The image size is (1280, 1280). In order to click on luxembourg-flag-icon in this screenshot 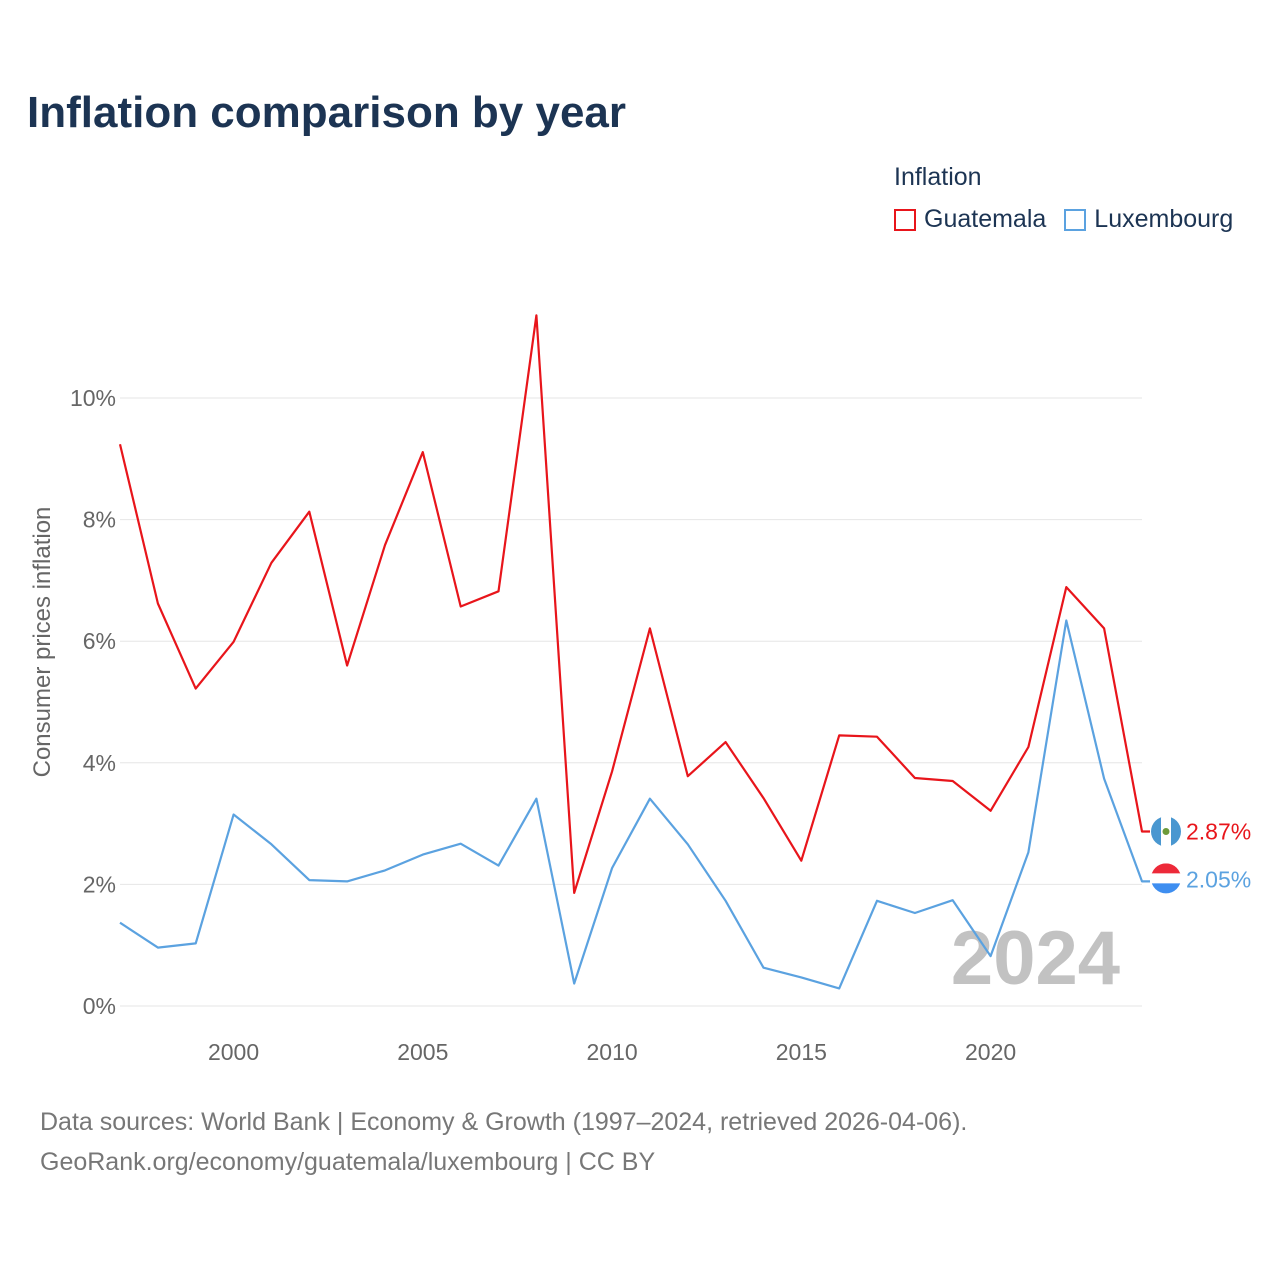, I will do `click(1166, 878)`.